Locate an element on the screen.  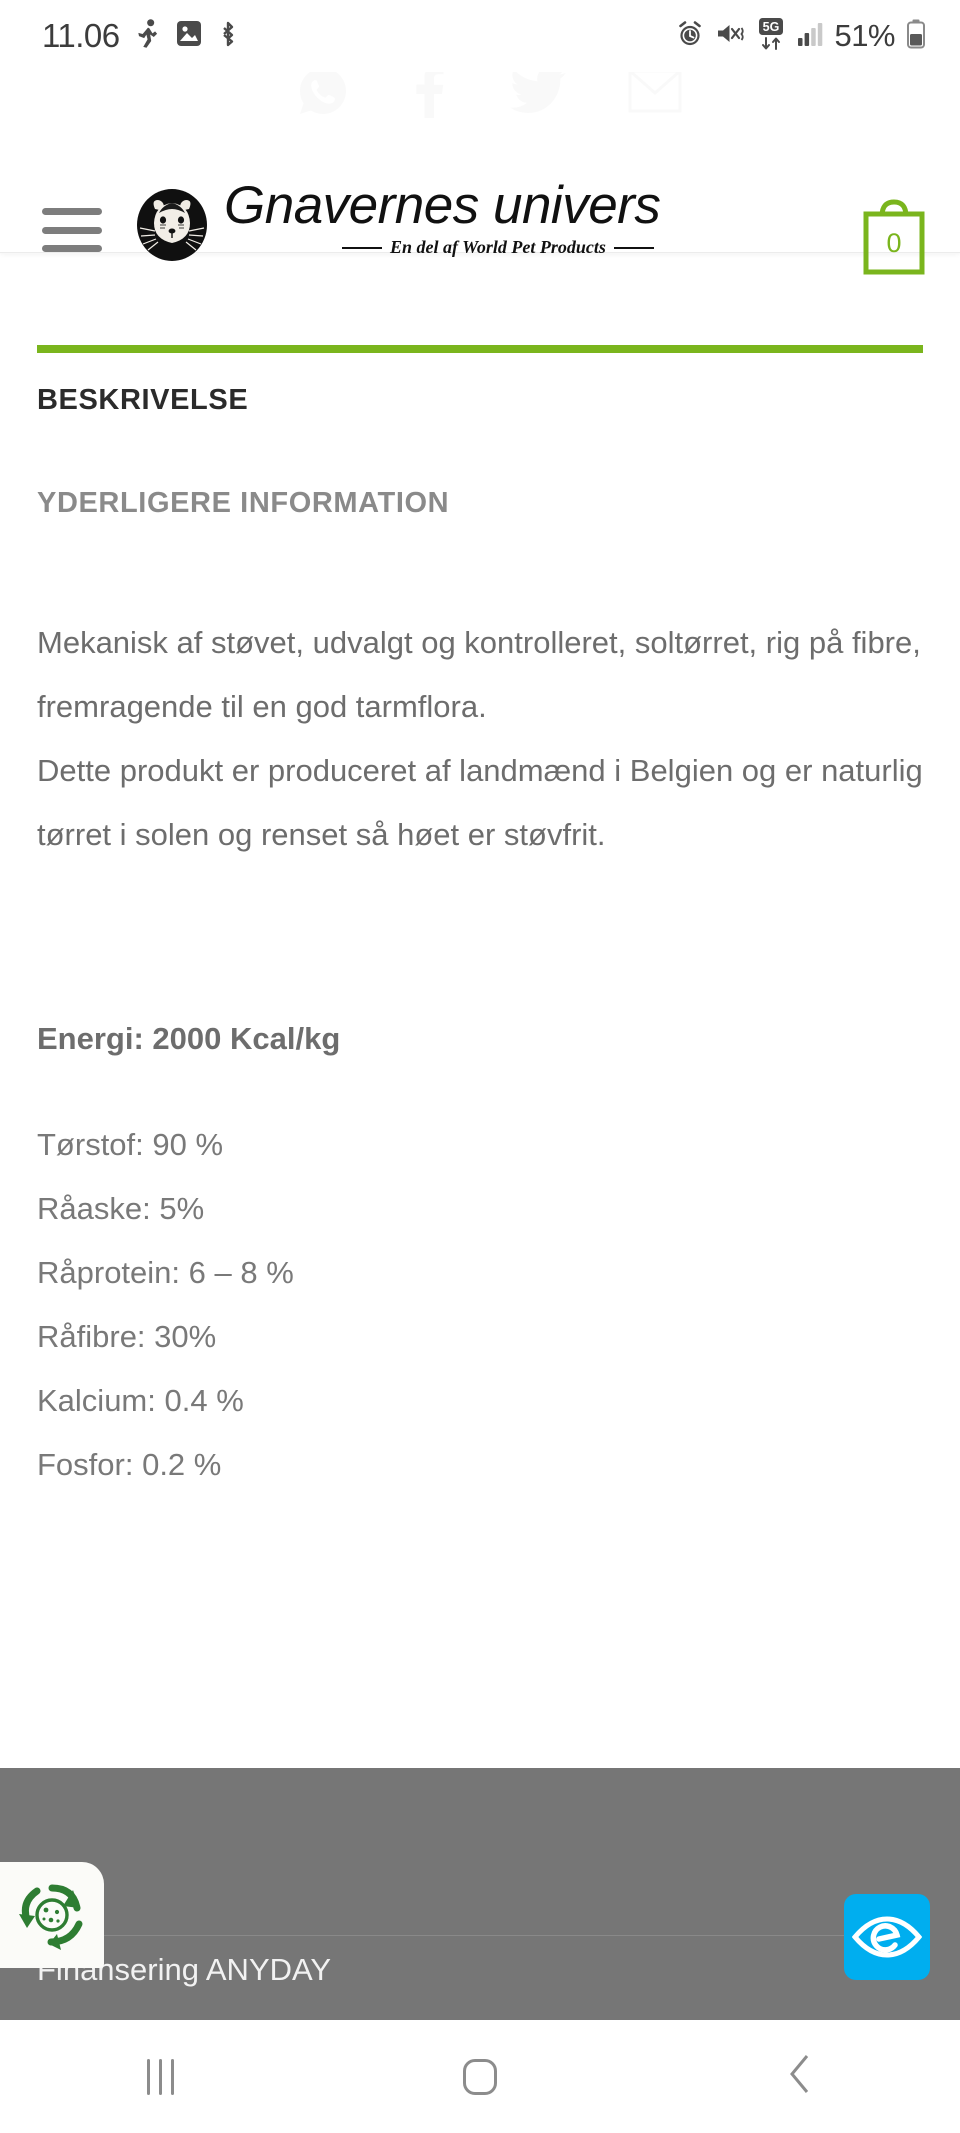
recents-icon is located at coordinates (160, 2076).